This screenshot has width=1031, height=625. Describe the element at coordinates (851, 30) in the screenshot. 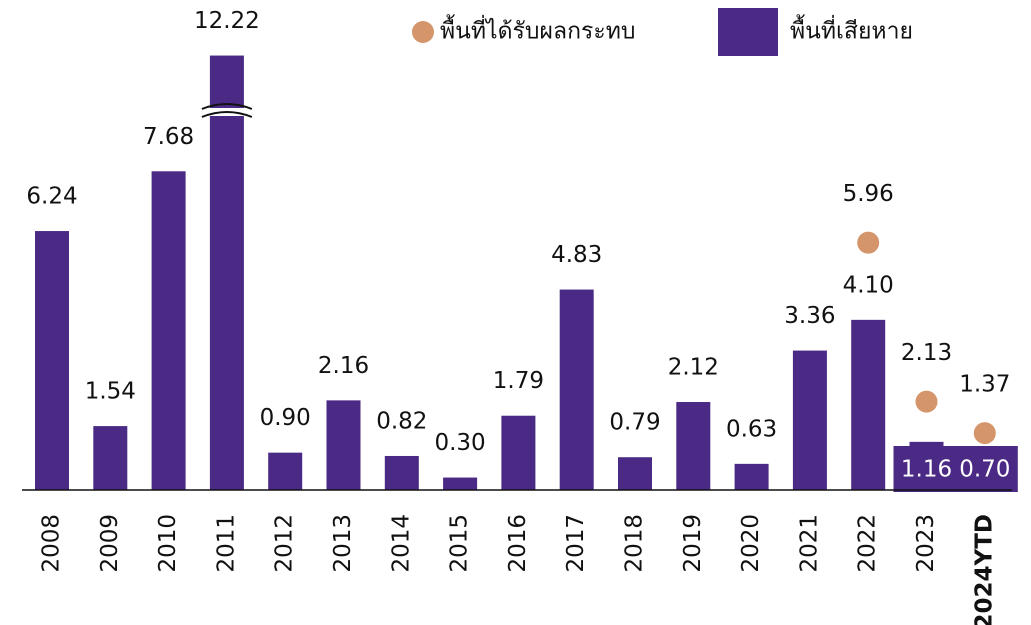

I see `legend-label: พื้นที่เสียหาย` at that location.